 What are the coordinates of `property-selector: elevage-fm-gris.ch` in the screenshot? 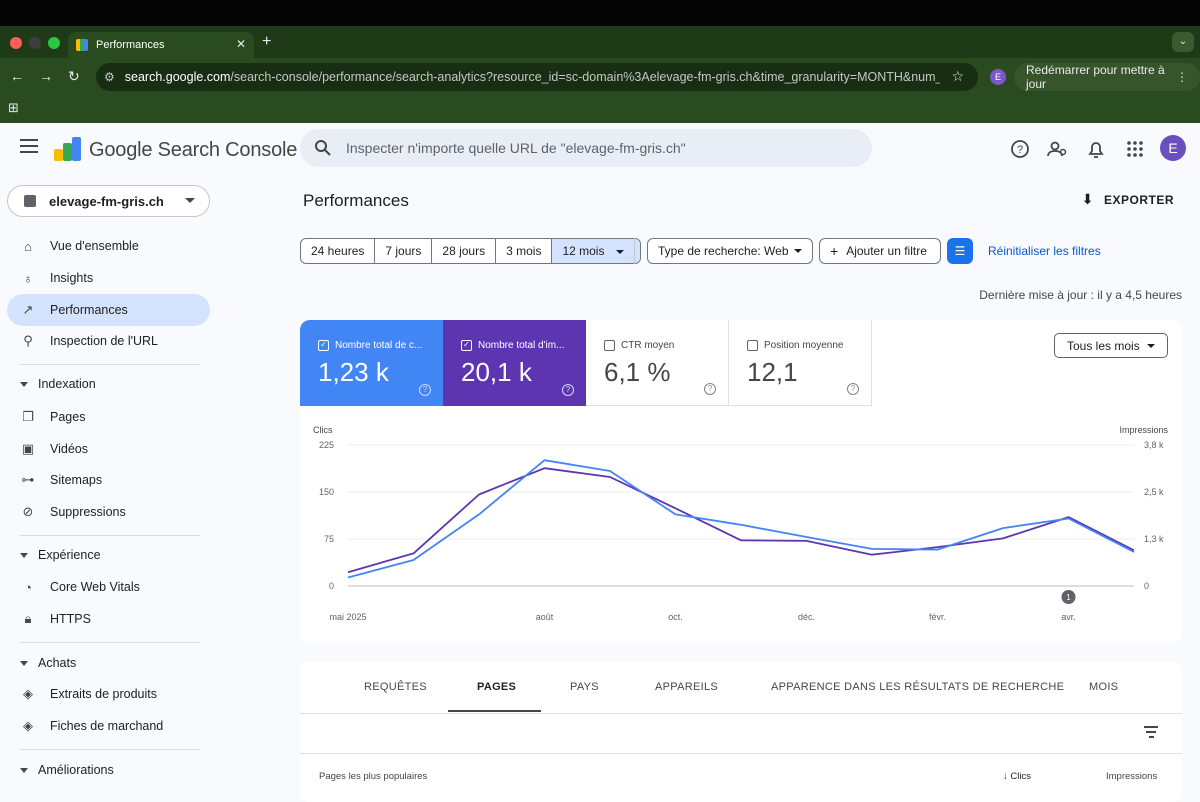 It's located at (108, 201).